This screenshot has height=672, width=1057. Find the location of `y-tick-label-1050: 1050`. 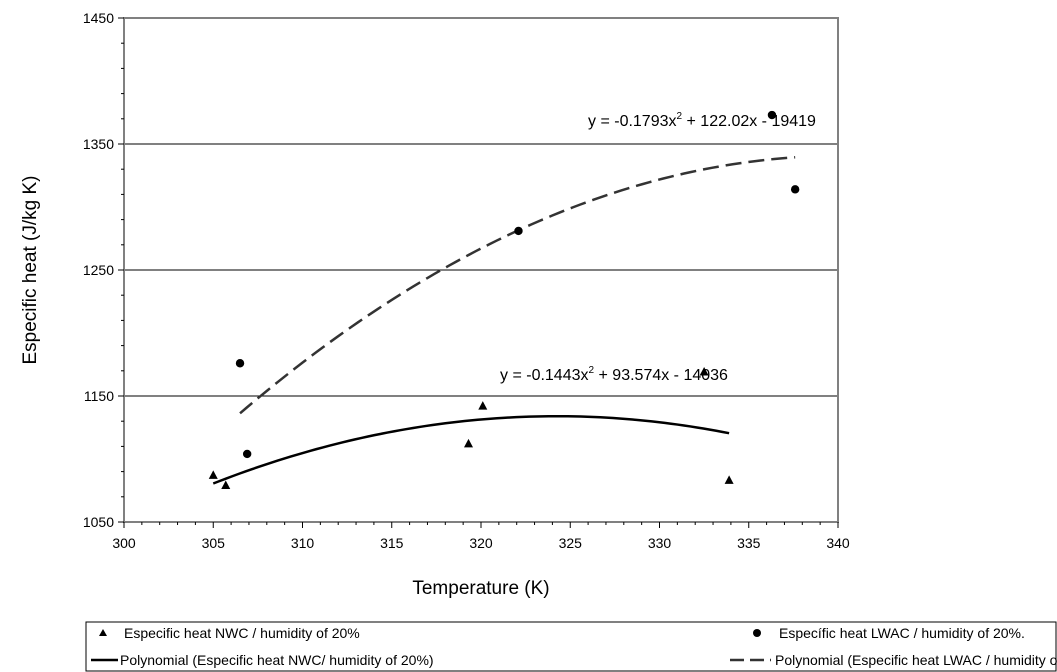

y-tick-label-1050: 1050 is located at coordinates (98, 522).